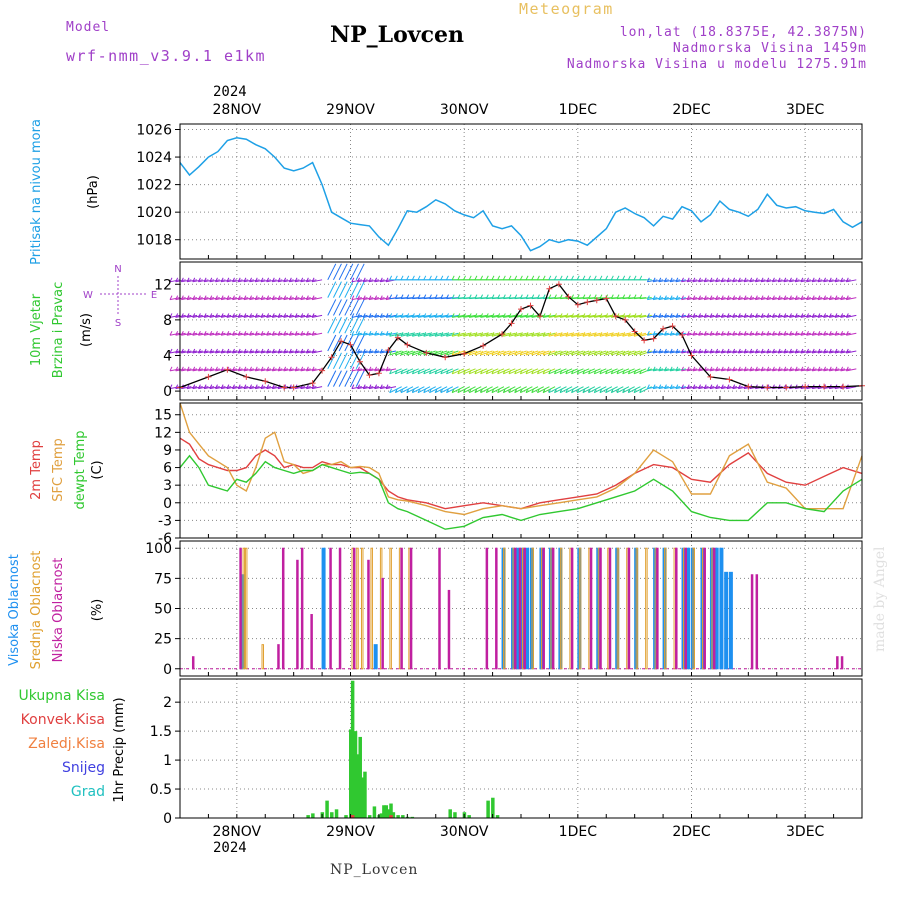 The height and width of the screenshot is (900, 900). What do you see at coordinates (572, 608) in the screenshot?
I see `cloud-low-bar` at bounding box center [572, 608].